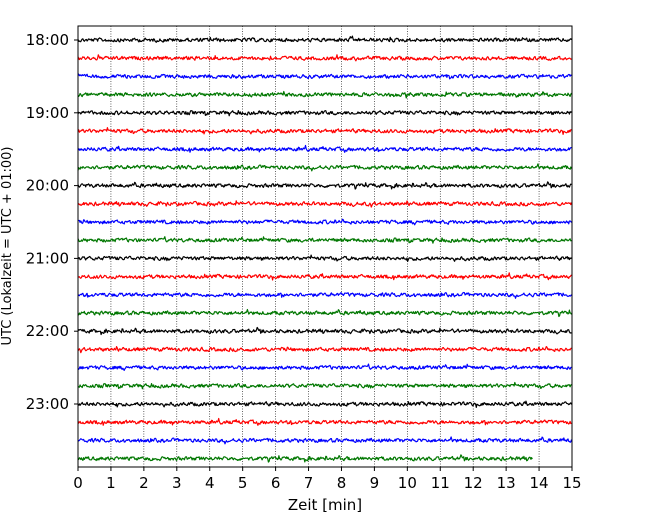  What do you see at coordinates (144, 483) in the screenshot?
I see `x-tick-label: 2` at bounding box center [144, 483].